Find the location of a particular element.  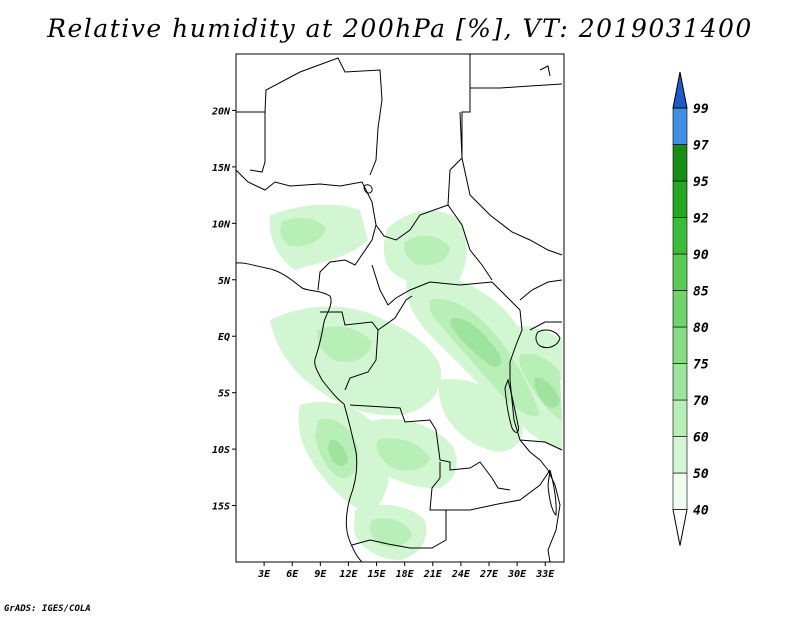

colorbar-label: 80 is located at coordinates (701, 328).